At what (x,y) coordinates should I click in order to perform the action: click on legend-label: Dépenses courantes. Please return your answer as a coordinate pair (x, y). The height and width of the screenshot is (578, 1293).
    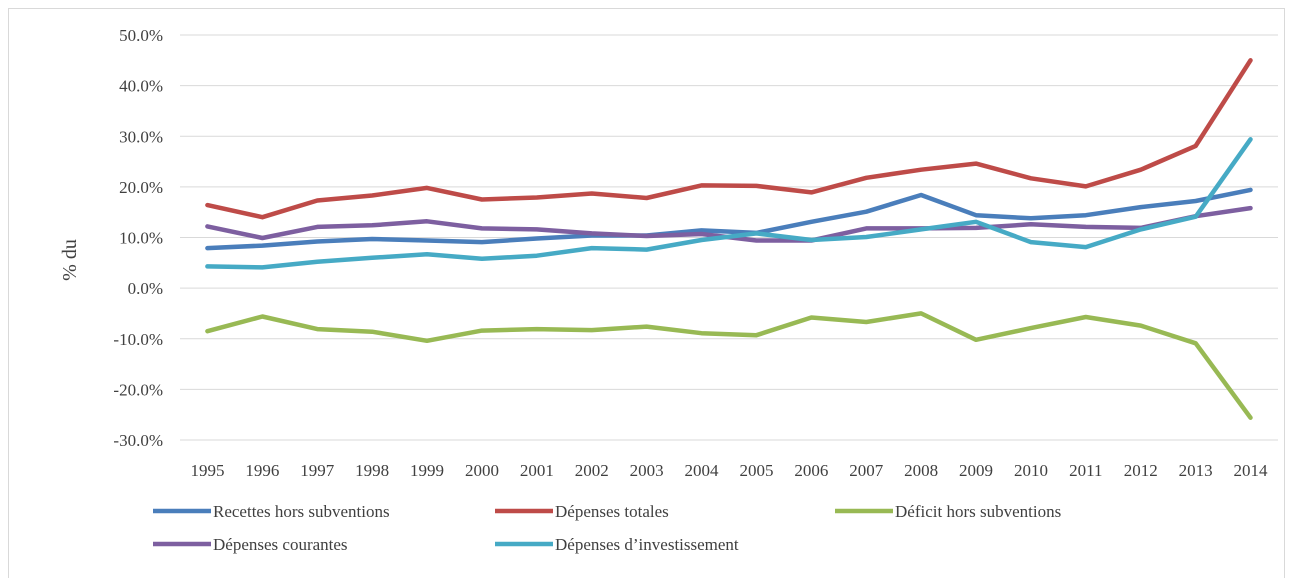
    Looking at the image, I should click on (280, 544).